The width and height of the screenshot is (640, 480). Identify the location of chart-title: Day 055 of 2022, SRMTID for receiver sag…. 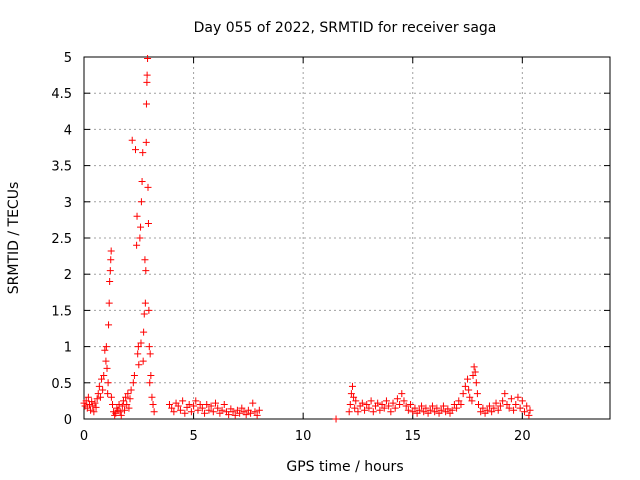
(345, 28).